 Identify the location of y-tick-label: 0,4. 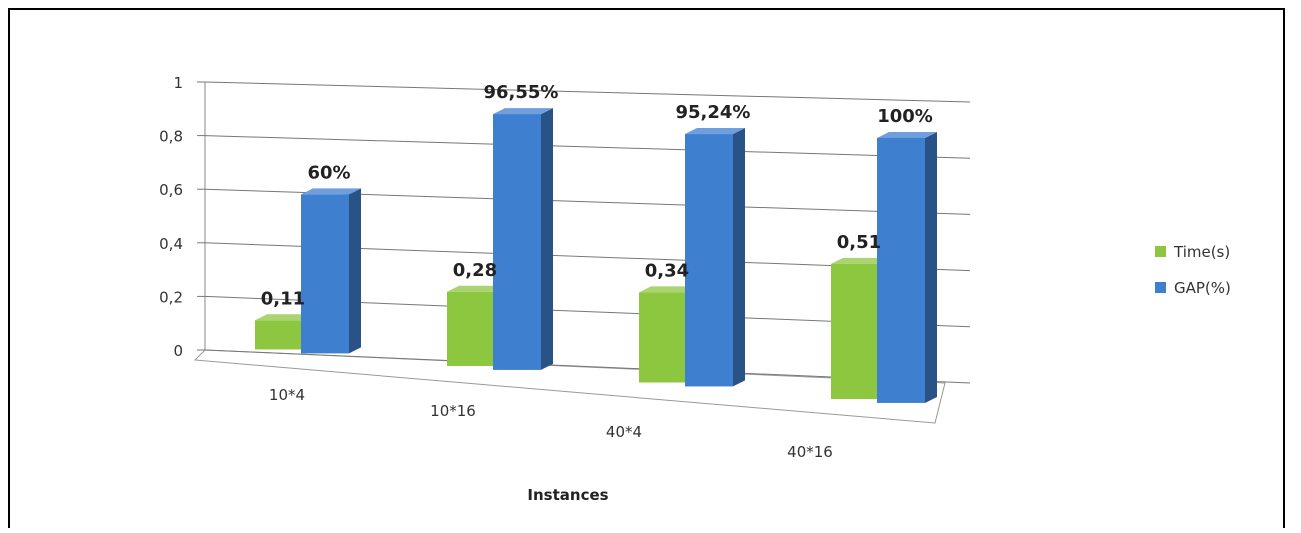
(171, 244).